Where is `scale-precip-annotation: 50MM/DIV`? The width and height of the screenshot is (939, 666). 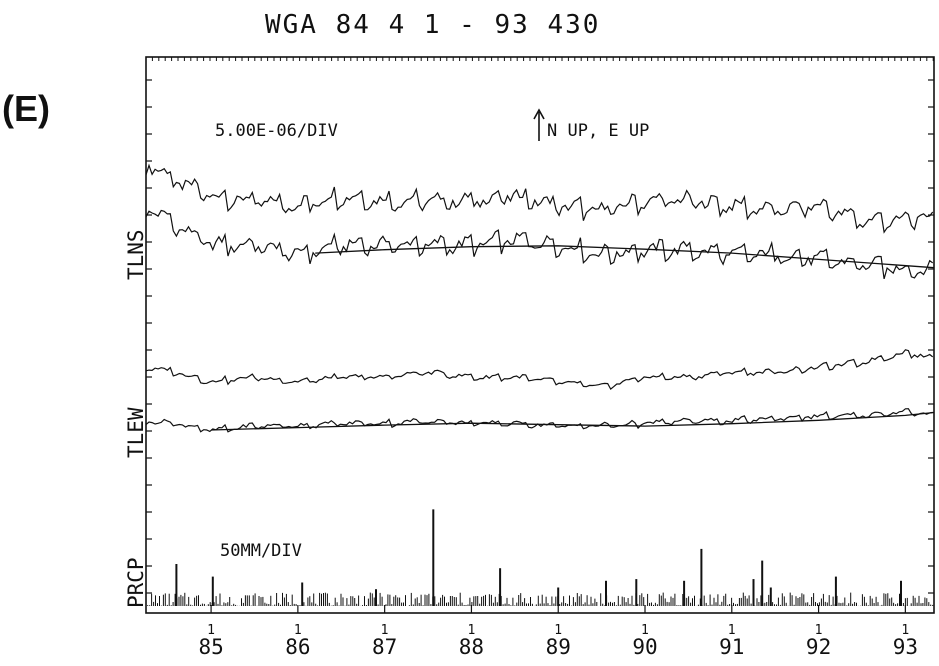
scale-precip-annotation: 50MM/DIV is located at coordinates (261, 551).